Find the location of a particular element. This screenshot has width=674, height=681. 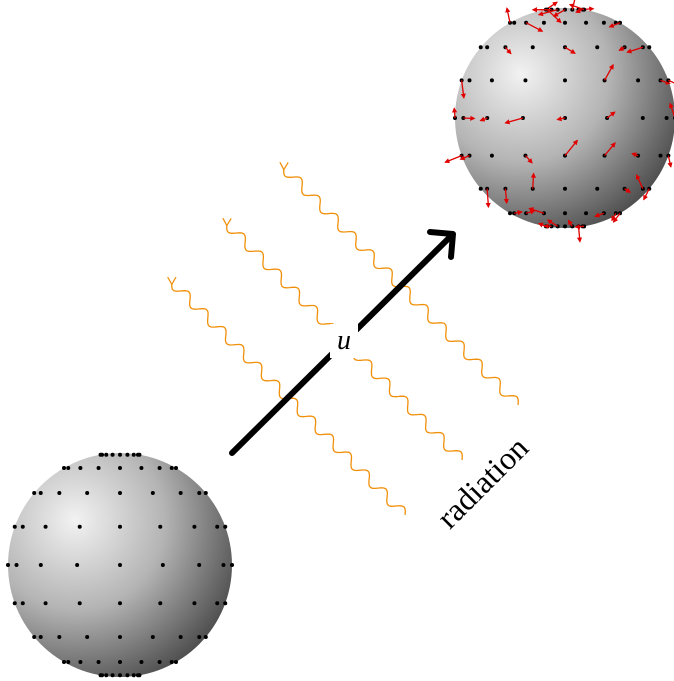

velocity-arrowhead is located at coordinates (441, 244).